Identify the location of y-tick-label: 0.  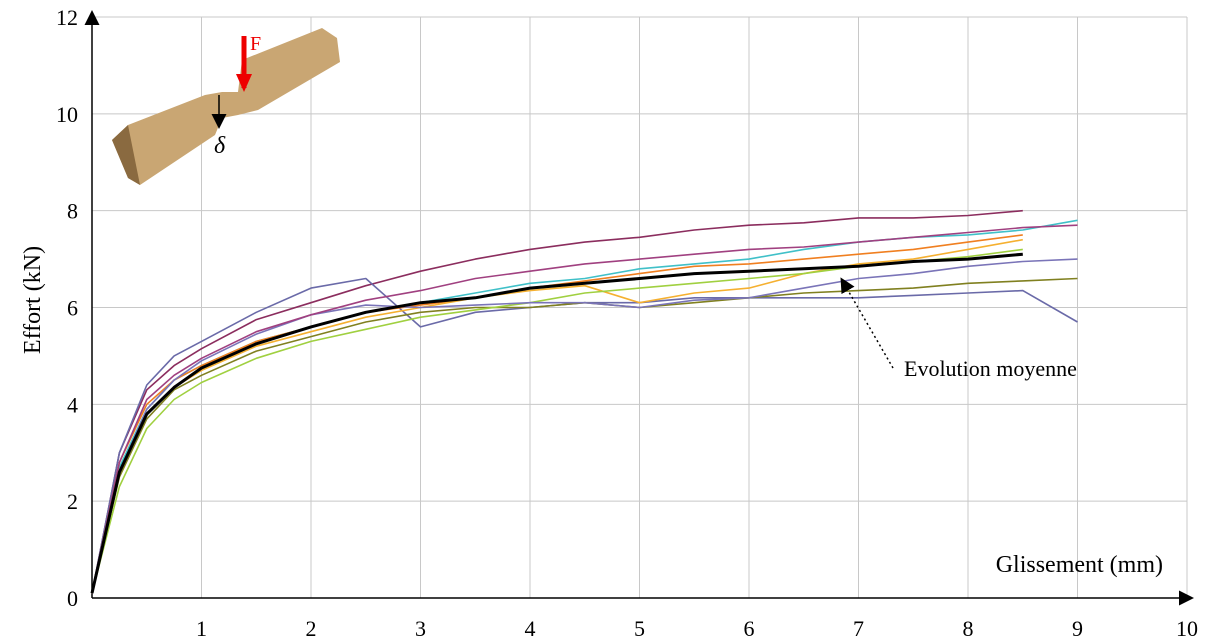
(72, 598).